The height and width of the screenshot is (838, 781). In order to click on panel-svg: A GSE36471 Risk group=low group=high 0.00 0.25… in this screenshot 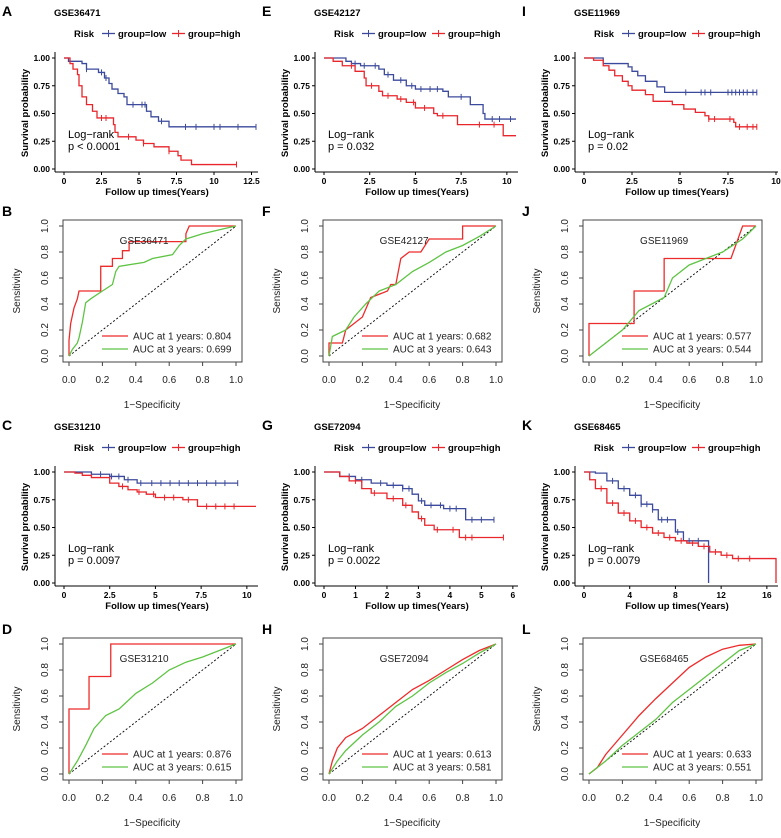, I will do `click(131, 100)`.